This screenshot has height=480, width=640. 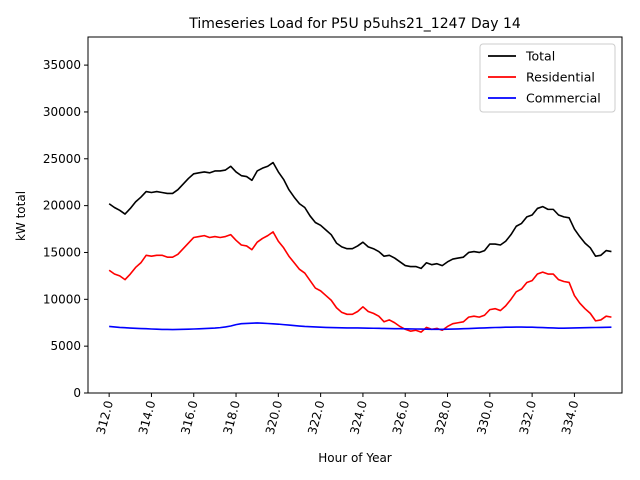 I want to click on legend-box, so click(x=547, y=78).